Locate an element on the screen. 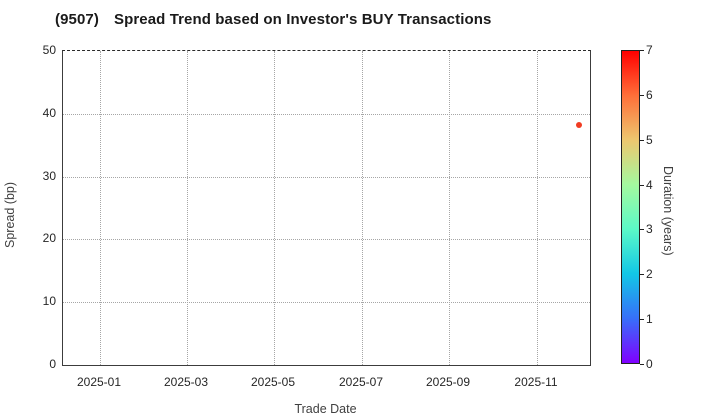 Image resolution: width=720 pixels, height=420 pixels. x-tick-label: 2025-03 is located at coordinates (186, 382).